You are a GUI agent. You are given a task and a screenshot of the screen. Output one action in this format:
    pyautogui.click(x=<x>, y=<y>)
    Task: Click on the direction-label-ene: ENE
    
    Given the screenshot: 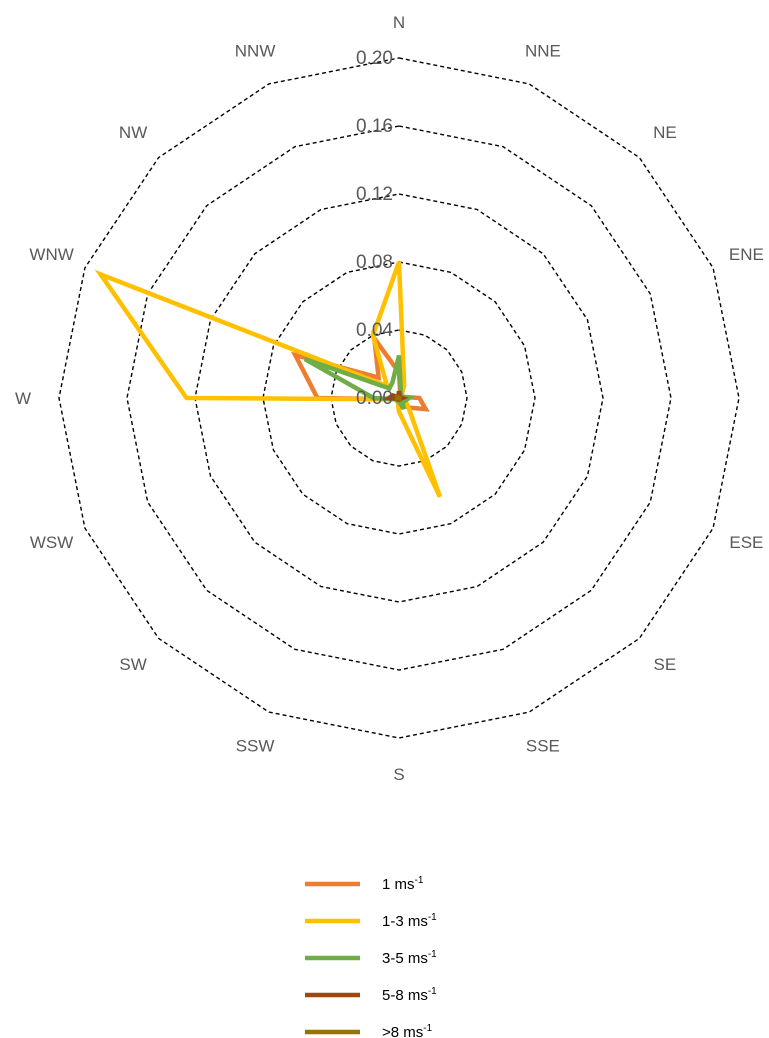 What is the action you would take?
    pyautogui.click(x=746, y=254)
    